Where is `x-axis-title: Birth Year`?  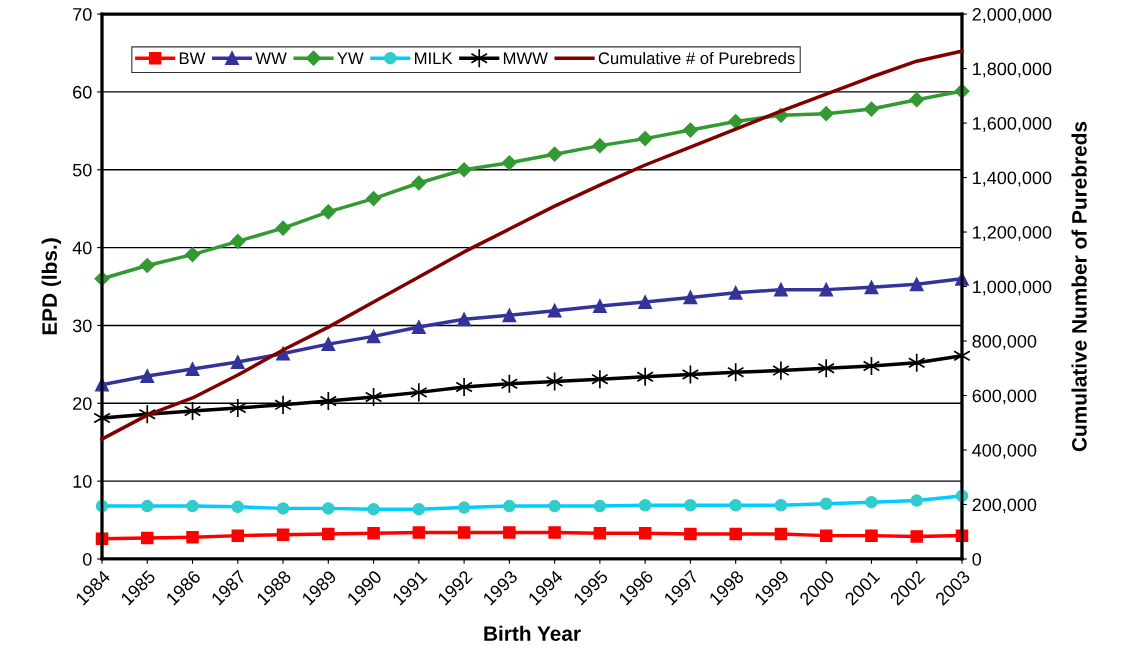 x-axis-title: Birth Year is located at coordinates (532, 633).